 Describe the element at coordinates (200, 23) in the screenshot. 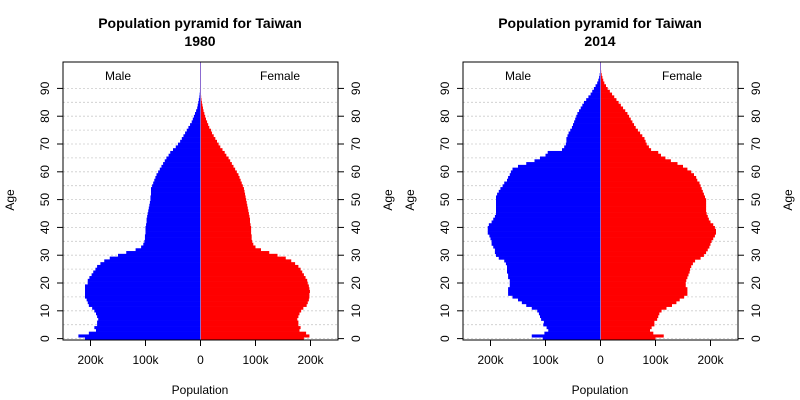

I see `chart-title: Population pyramid for Taiwan` at that location.